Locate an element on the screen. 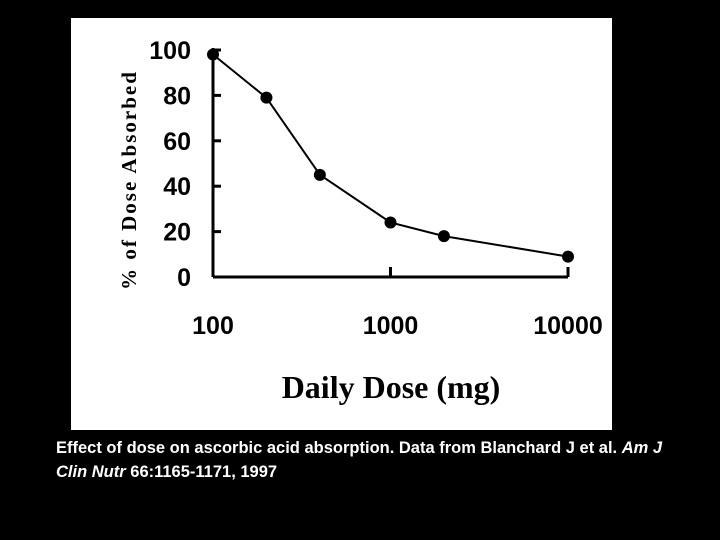 The width and height of the screenshot is (720, 540). caption-citation: 66:1165-1171, 1997 is located at coordinates (204, 472).